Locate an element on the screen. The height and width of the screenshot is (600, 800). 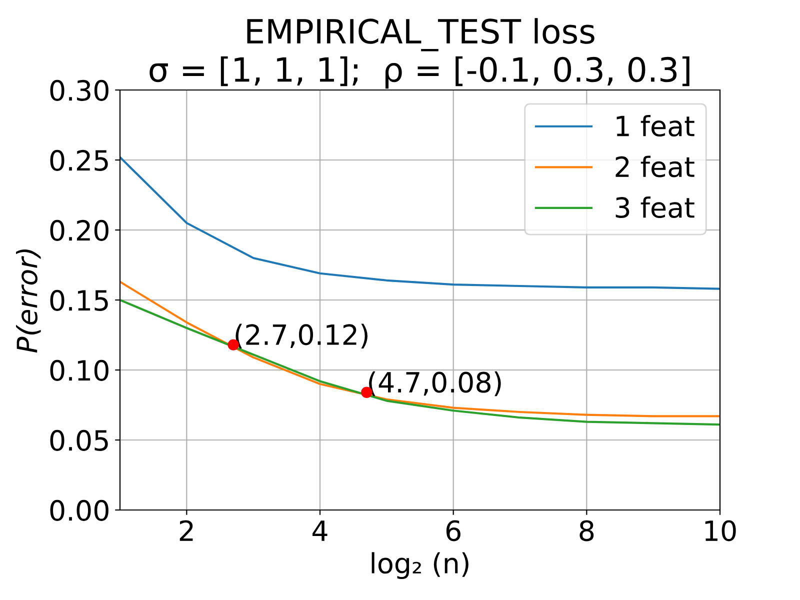
x-tick-label: 6 is located at coordinates (453, 531).